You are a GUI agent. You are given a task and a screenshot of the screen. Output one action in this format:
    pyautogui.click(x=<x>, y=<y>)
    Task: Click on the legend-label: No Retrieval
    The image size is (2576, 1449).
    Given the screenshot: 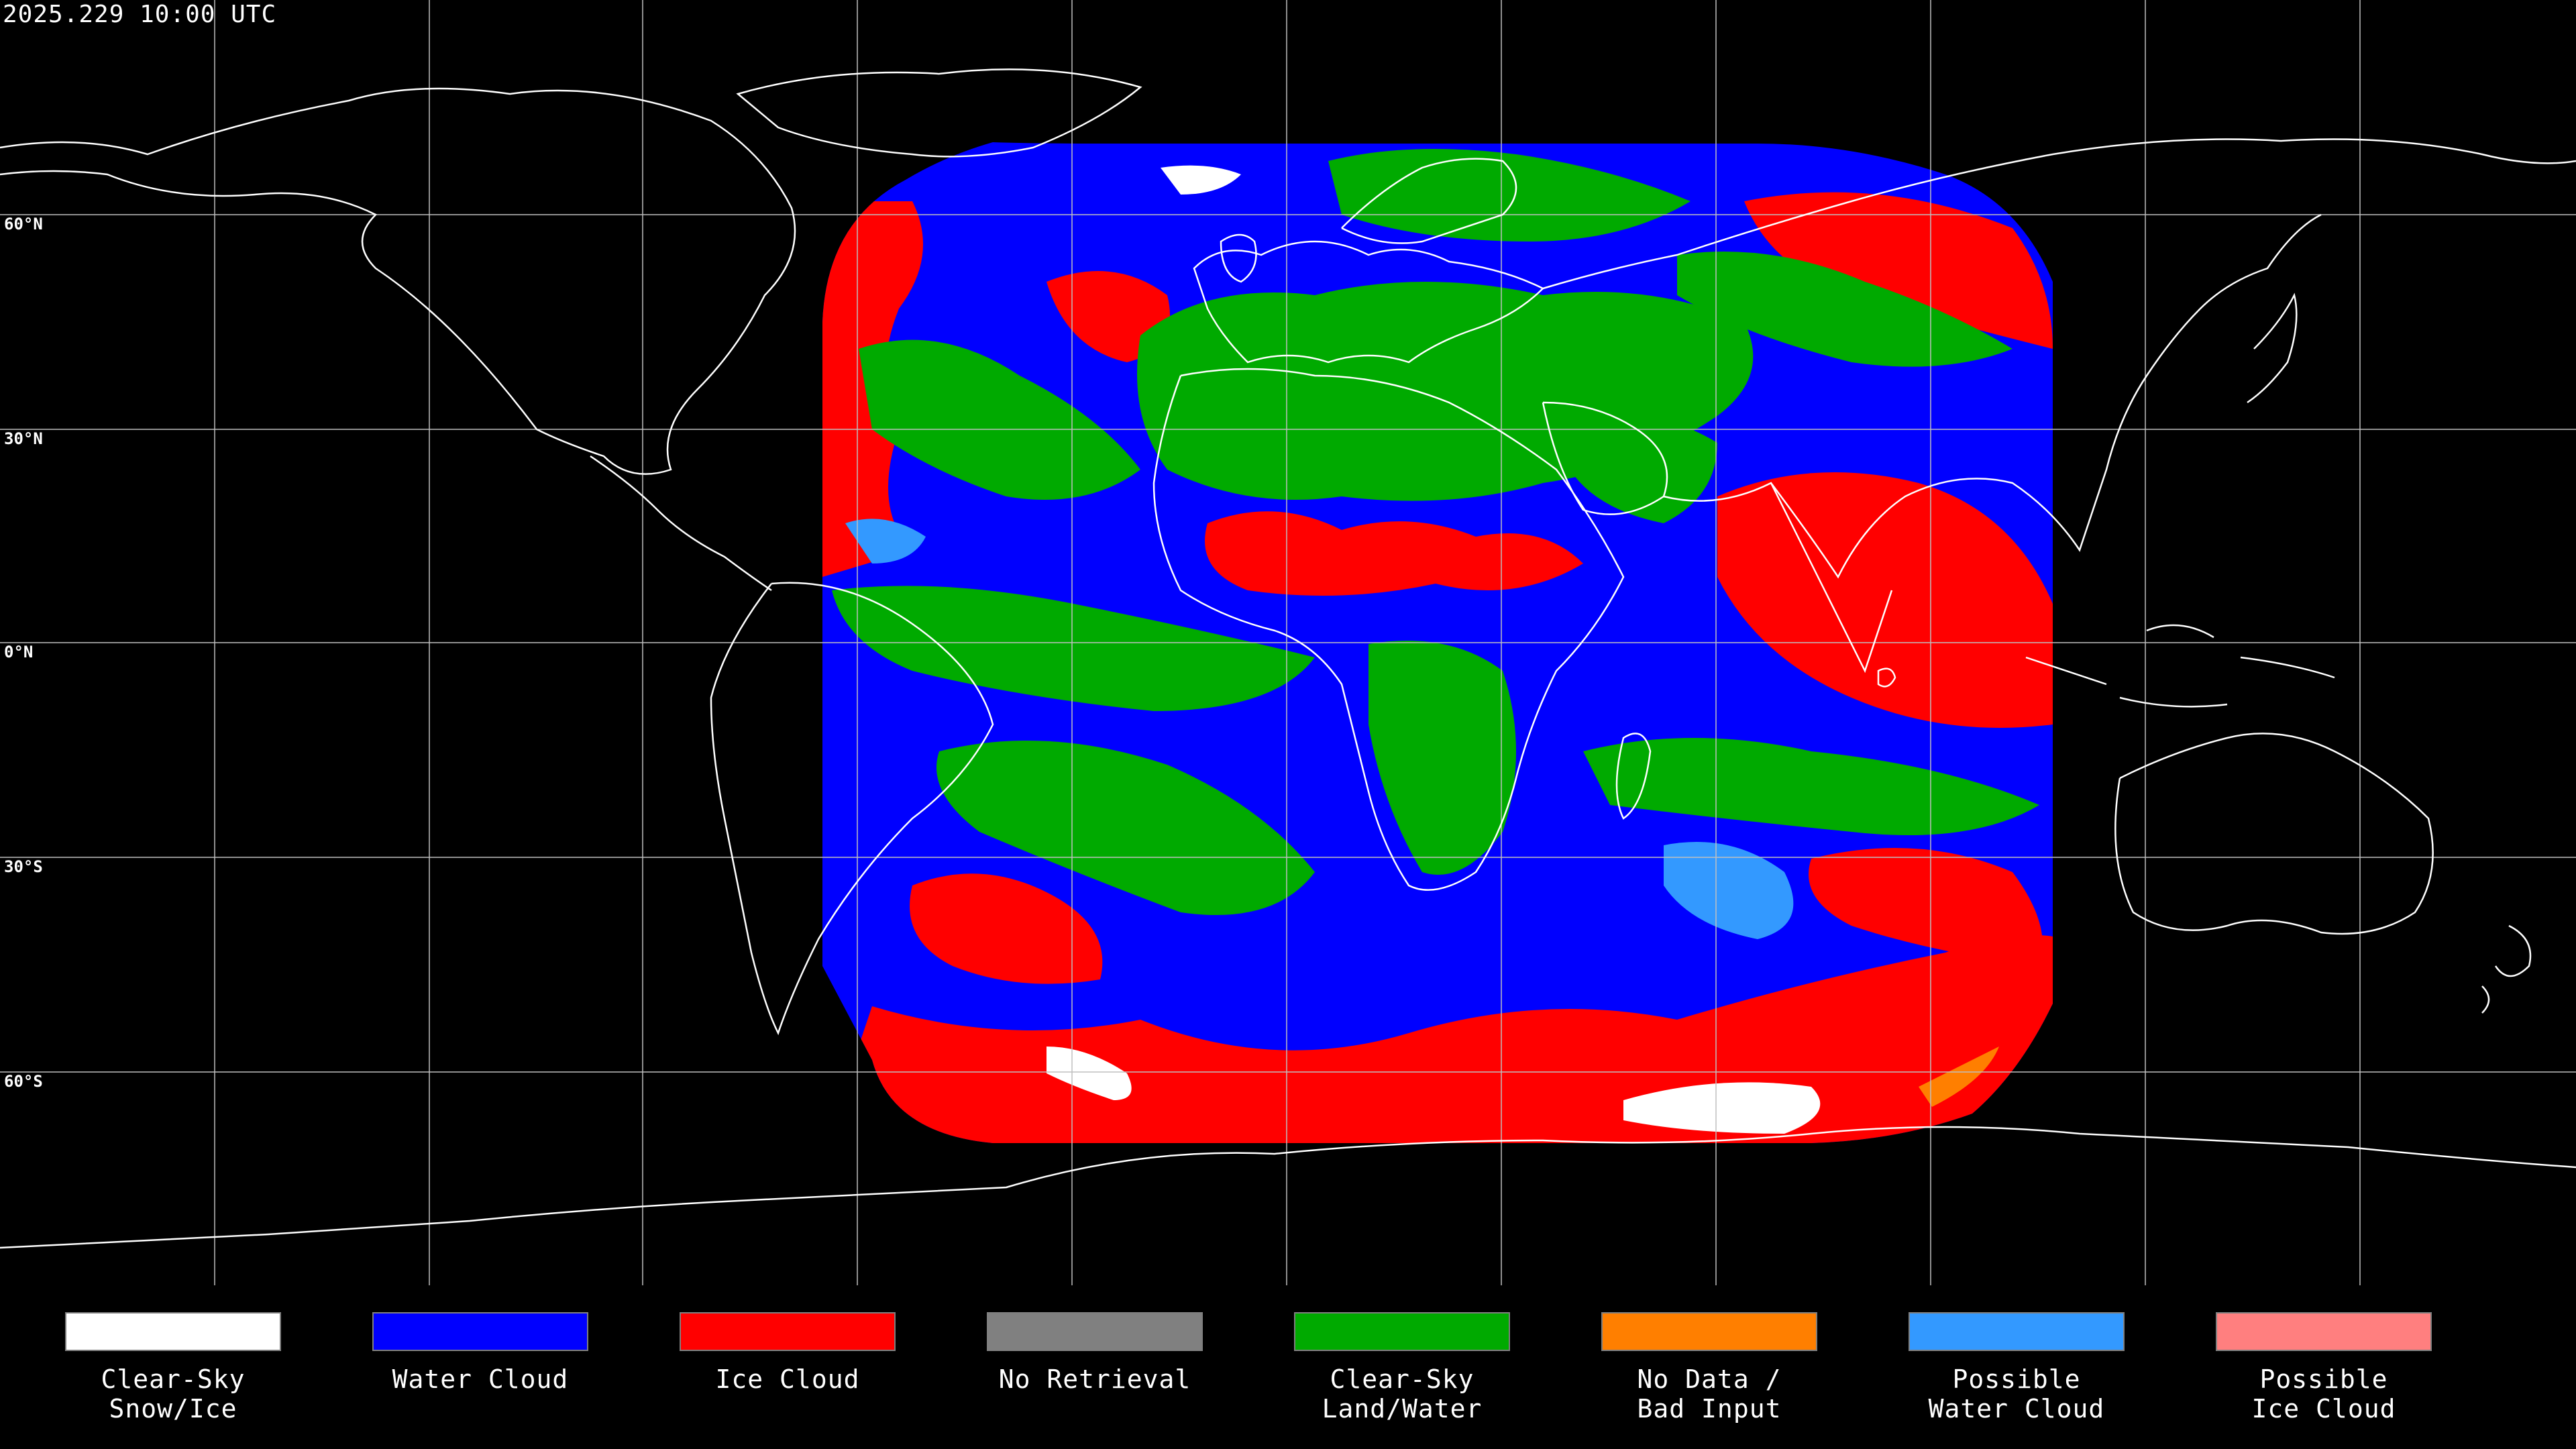 What is the action you would take?
    pyautogui.click(x=1094, y=1379)
    